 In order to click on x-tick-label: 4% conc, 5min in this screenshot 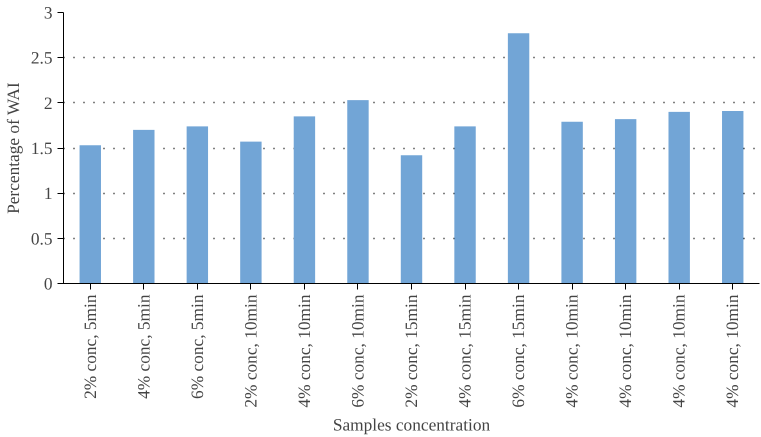, I will do `click(144, 346)`.